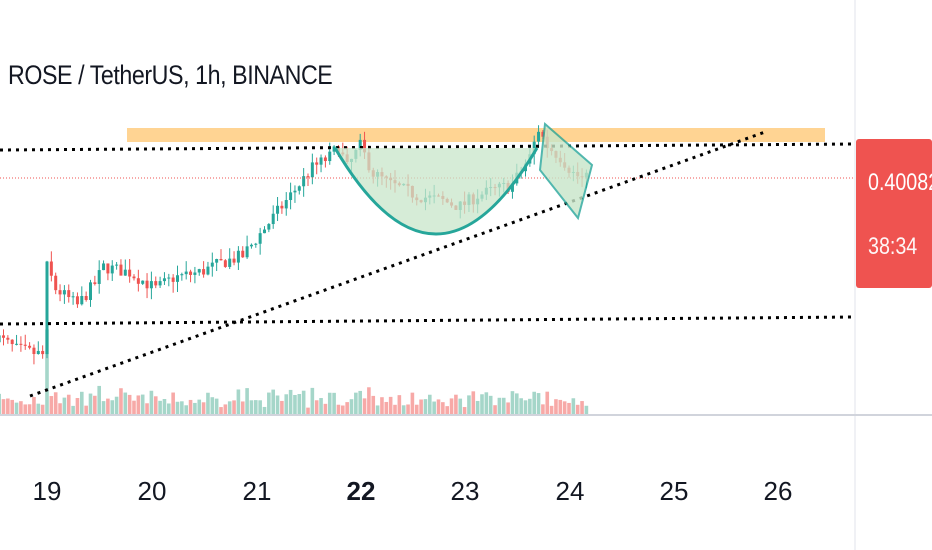  Describe the element at coordinates (674, 491) in the screenshot. I see `x-tick-label: 25` at that location.